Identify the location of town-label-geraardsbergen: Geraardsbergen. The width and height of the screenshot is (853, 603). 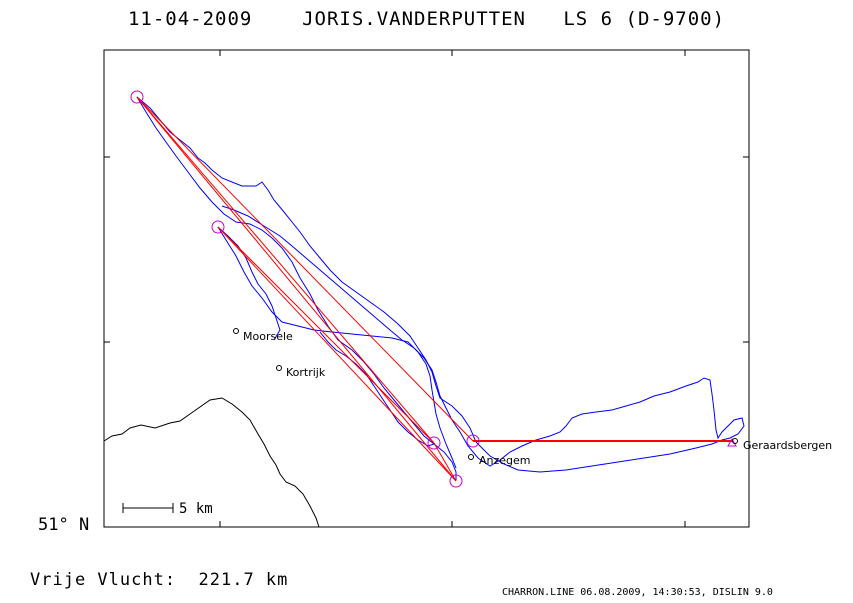
(787, 445).